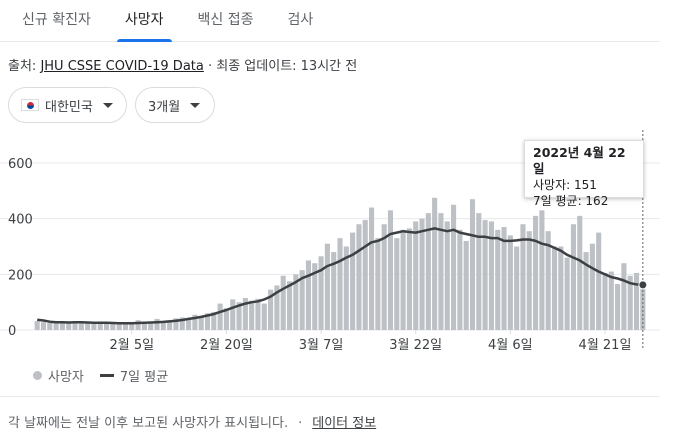 The height and width of the screenshot is (438, 680). What do you see at coordinates (148, 423) in the screenshot?
I see `footer-note: 각 날짜에는 전날 이후 보고된 사망자가 표시됩니다.` at bounding box center [148, 423].